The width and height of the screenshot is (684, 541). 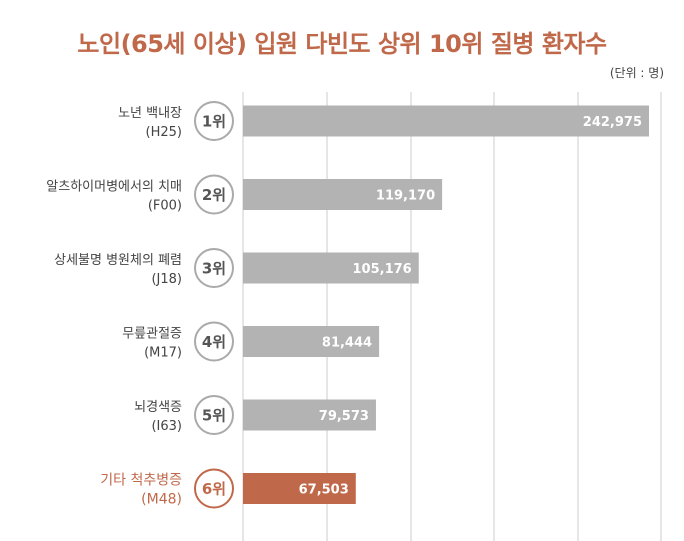 I want to click on category-code: (J18), so click(x=166, y=279).